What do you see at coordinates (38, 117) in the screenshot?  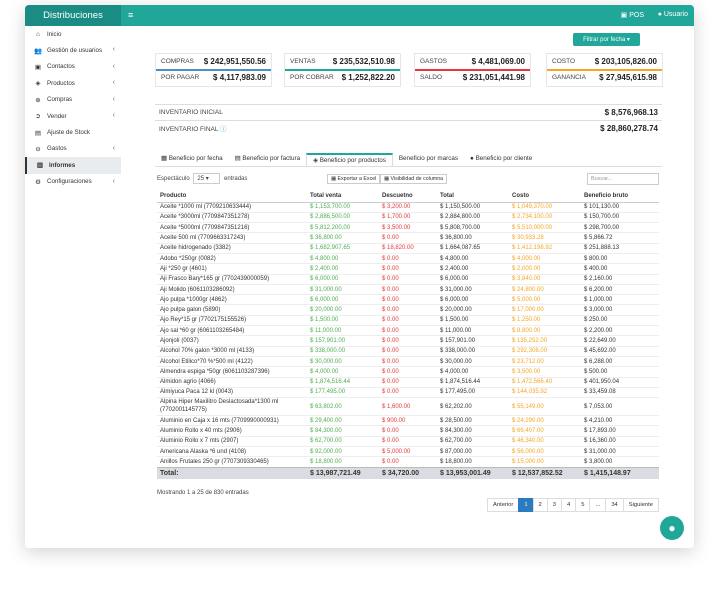 I see `arrow-circle-icon: ➲` at bounding box center [38, 117].